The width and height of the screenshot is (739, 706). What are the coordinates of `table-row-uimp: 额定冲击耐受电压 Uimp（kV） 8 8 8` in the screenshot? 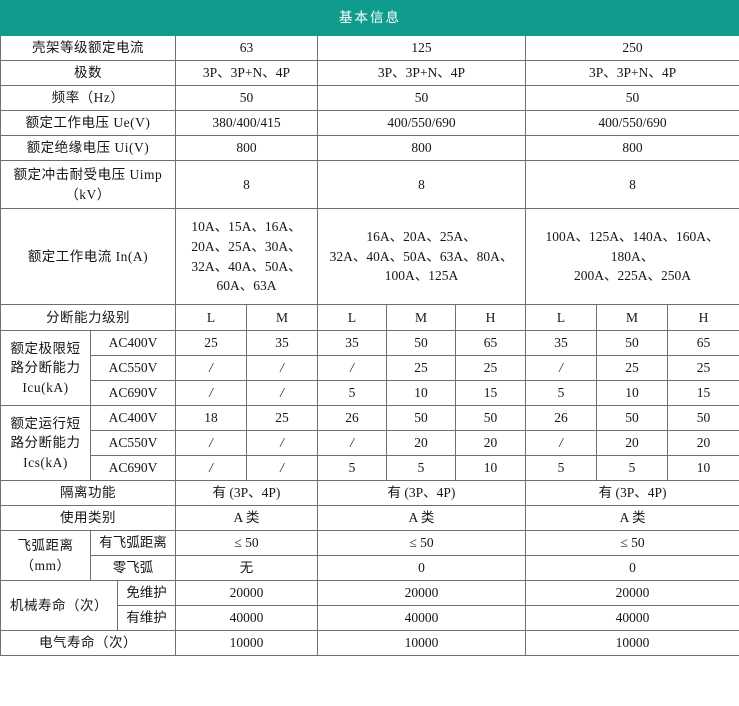 It's located at (369, 184).